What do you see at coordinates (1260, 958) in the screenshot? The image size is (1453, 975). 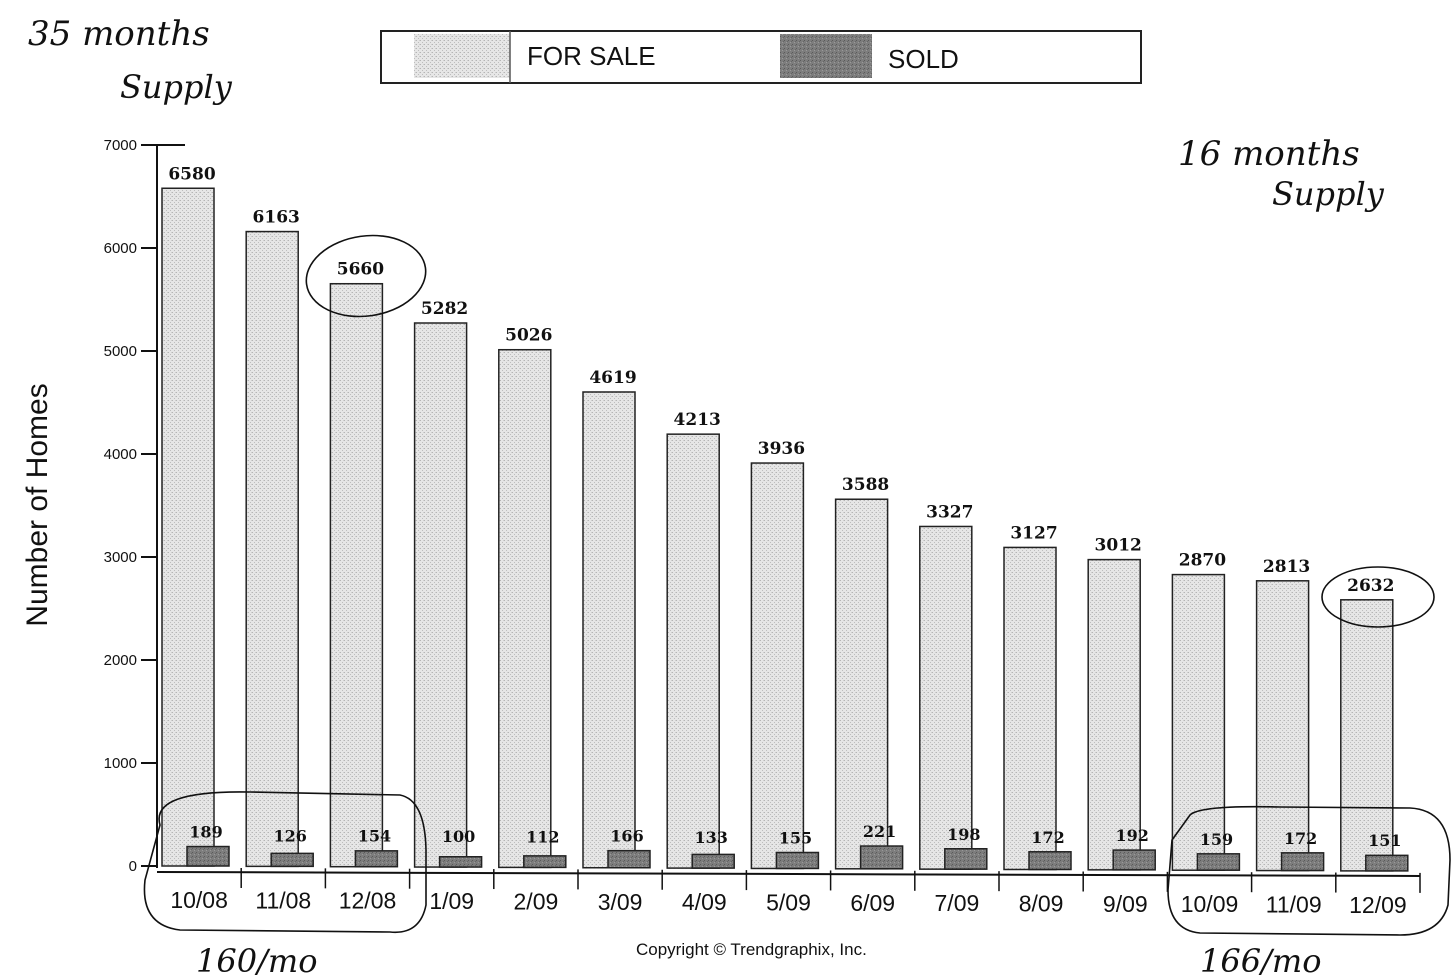 I see `annotation-bottom-right: 166/mo` at bounding box center [1260, 958].